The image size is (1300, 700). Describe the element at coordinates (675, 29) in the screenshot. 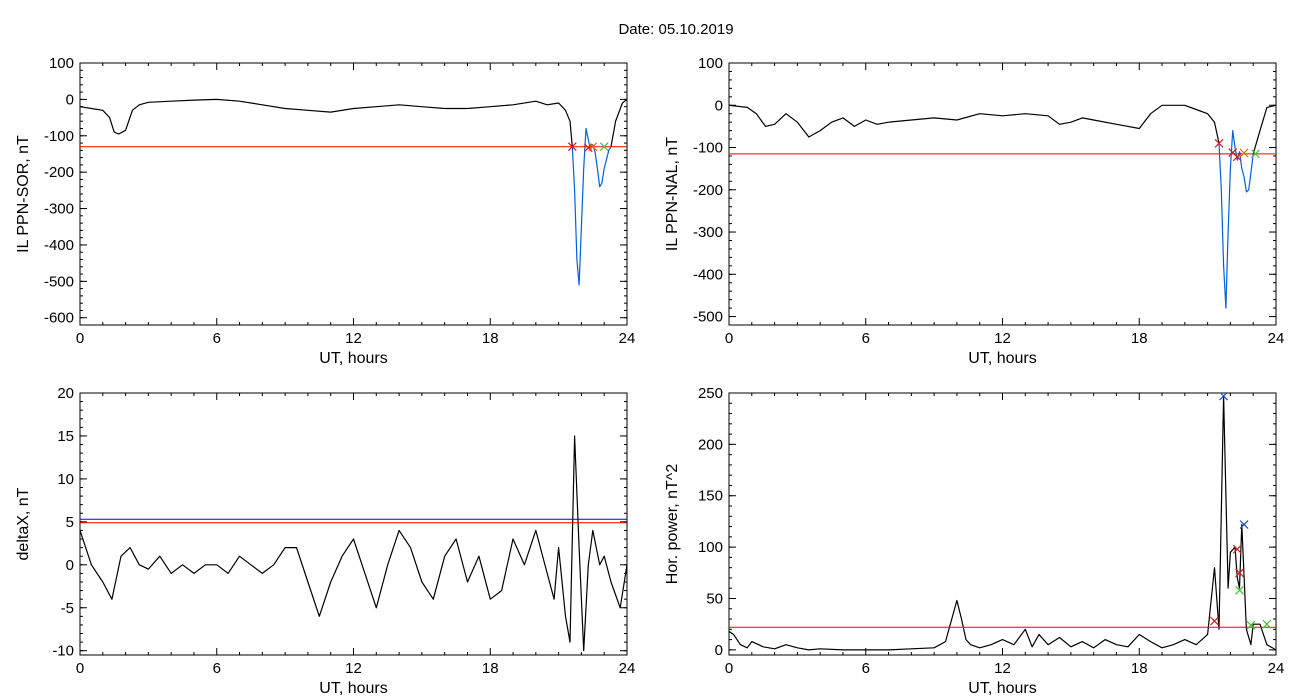

I see `figure-title: Date: 05.10.2019` at that location.